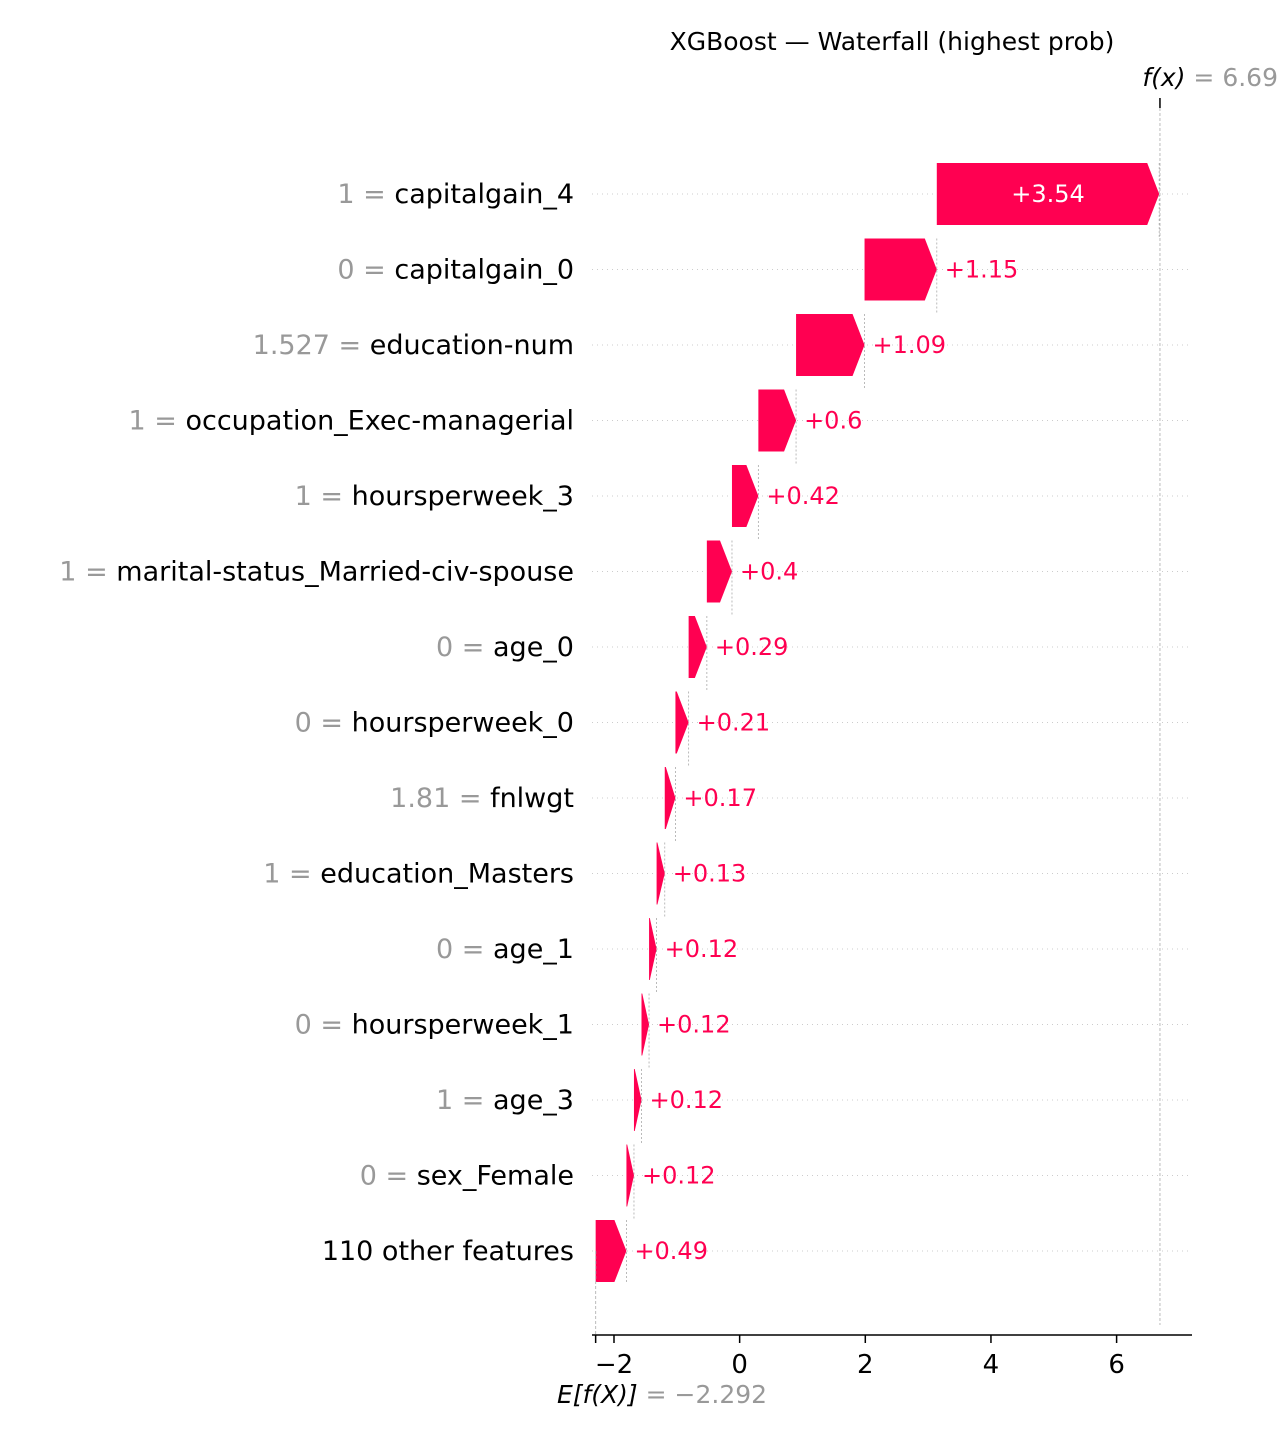 The width and height of the screenshot is (1280, 1440). I want to click on contribution-label: +0.6, so click(833, 421).